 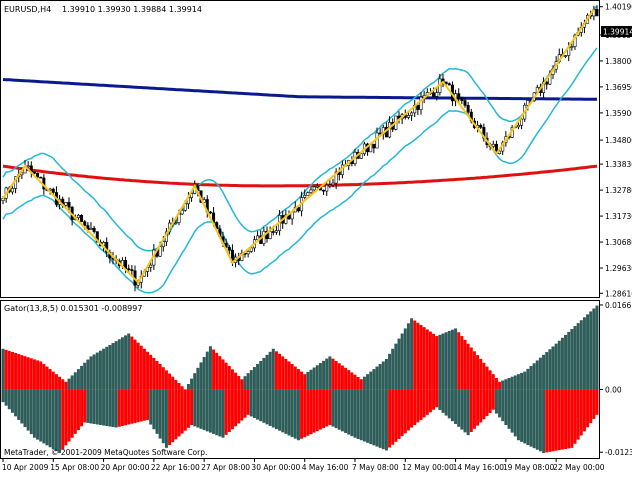 I want to click on price-tick-label: 1.31730, so click(x=618, y=216).